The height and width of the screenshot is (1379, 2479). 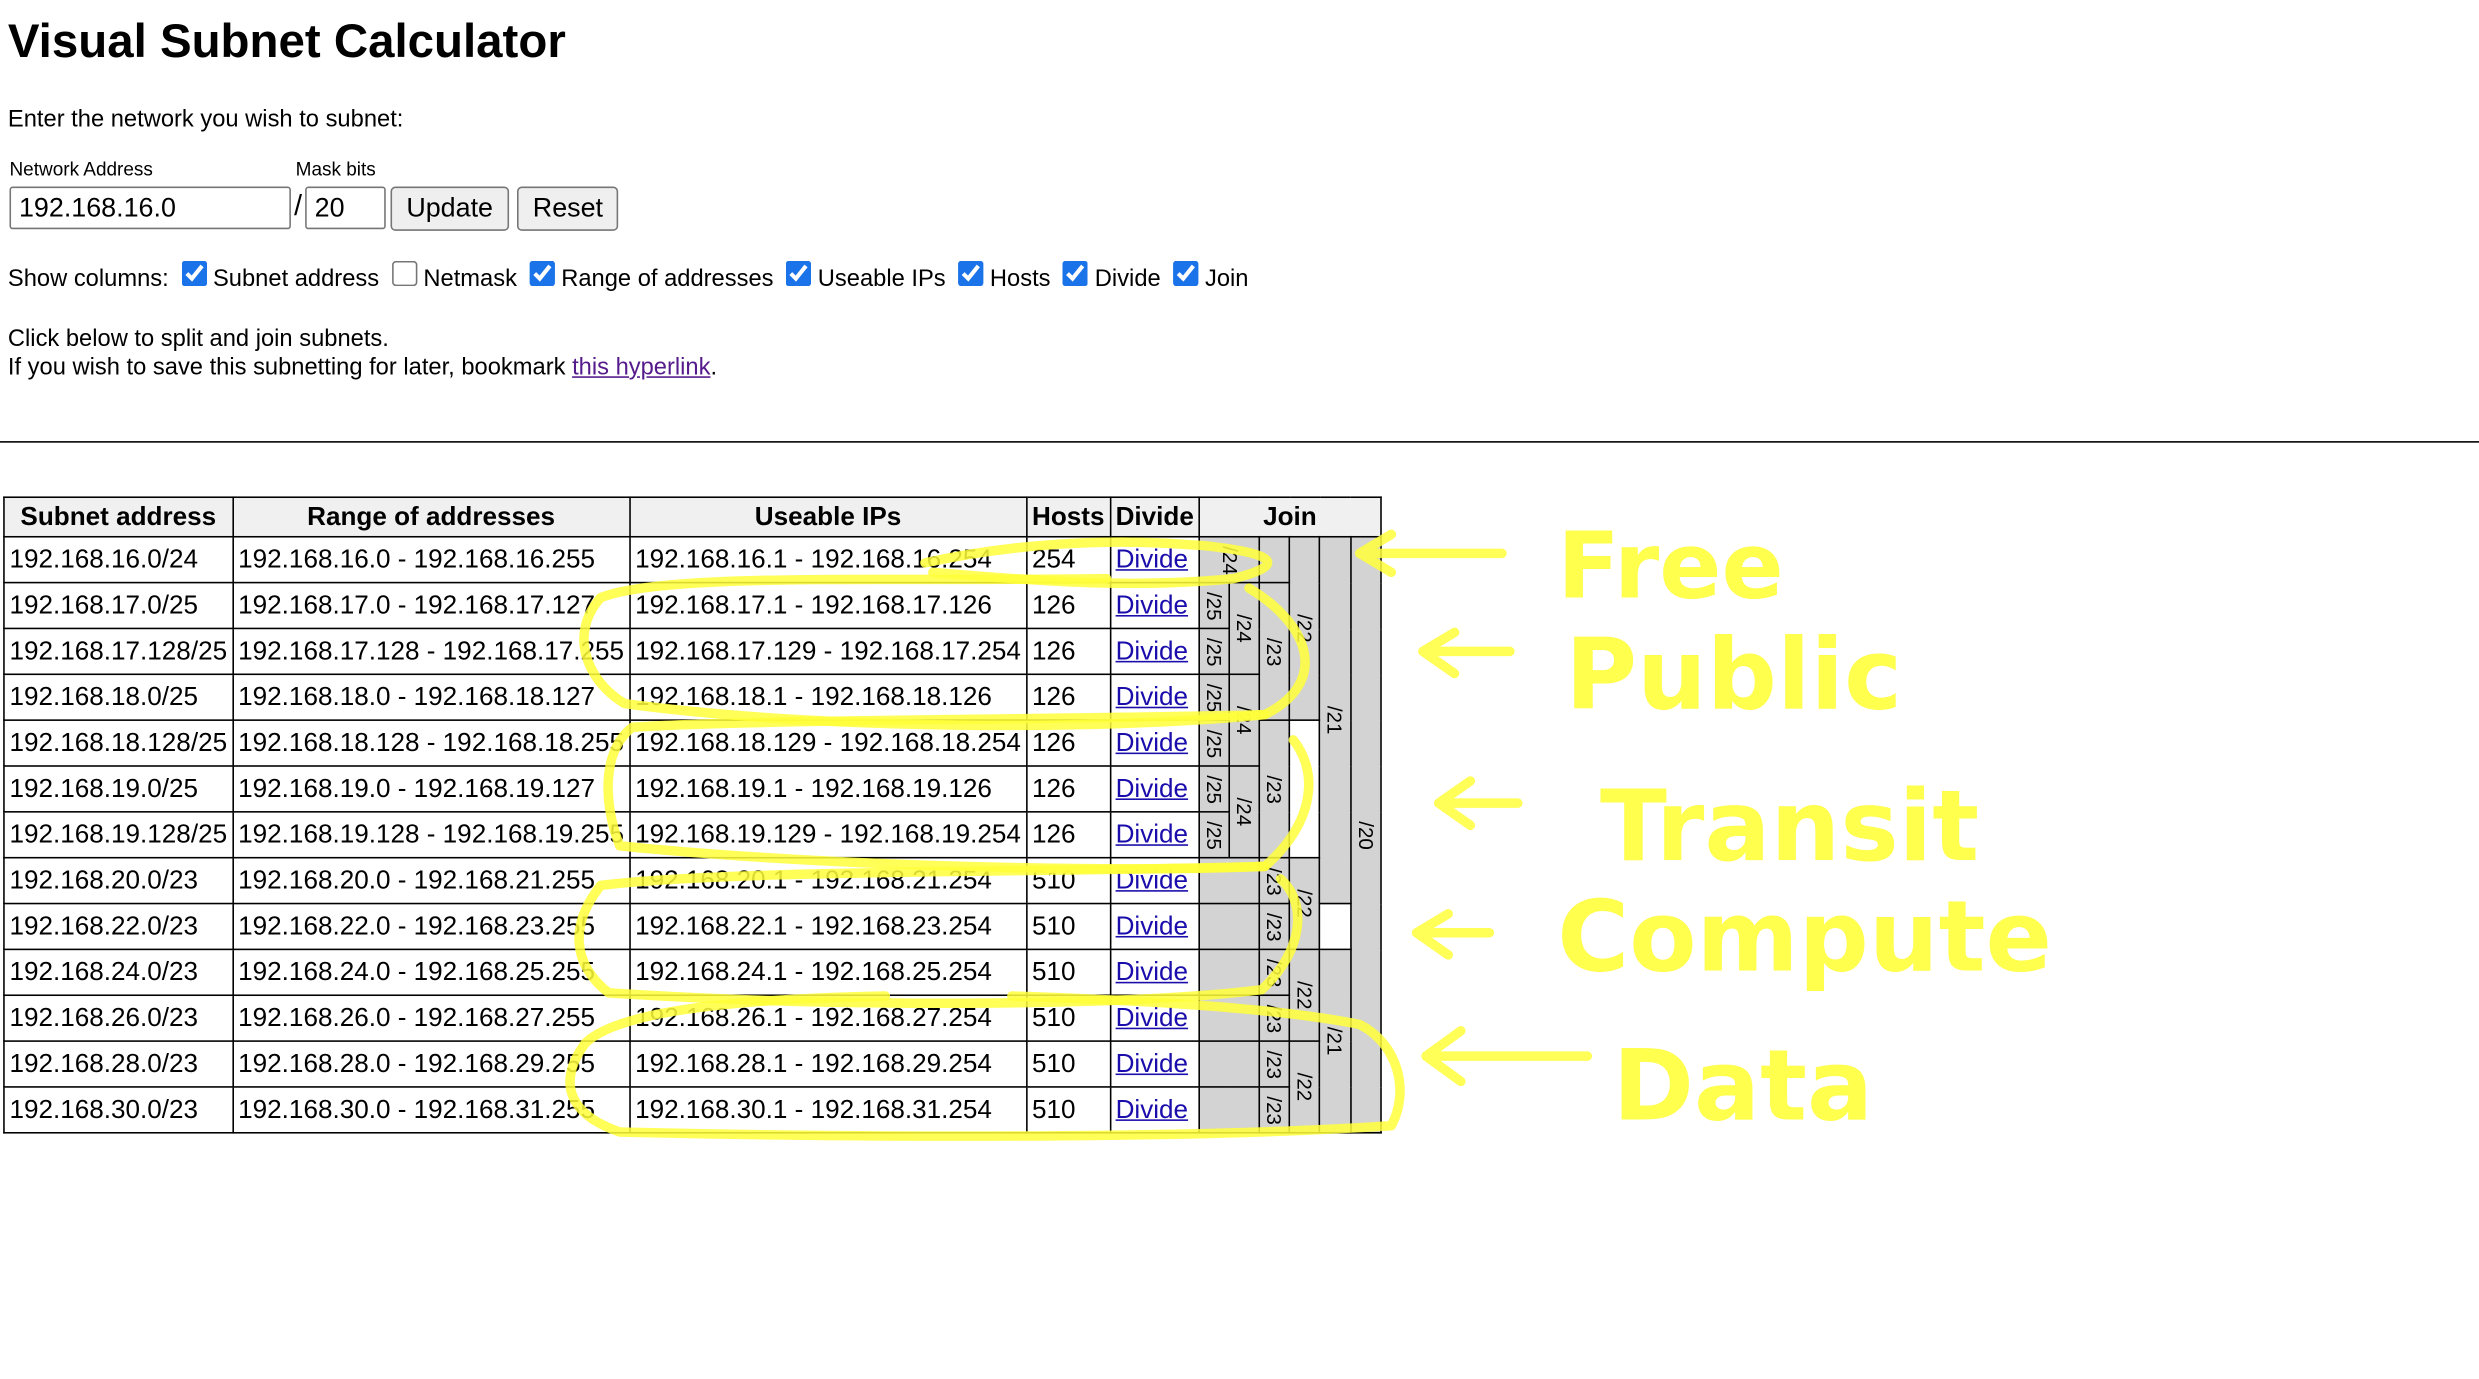 What do you see at coordinates (971, 273) in the screenshot?
I see `checkbox-hosts` at bounding box center [971, 273].